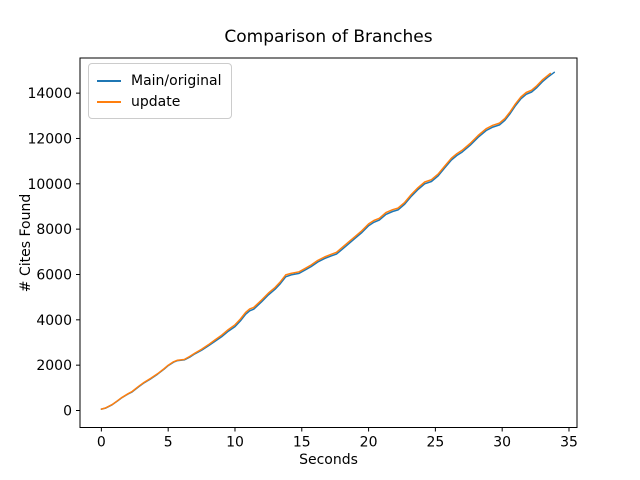 The height and width of the screenshot is (480, 640). What do you see at coordinates (54, 275) in the screenshot?
I see `svg-text: 6000` at bounding box center [54, 275].